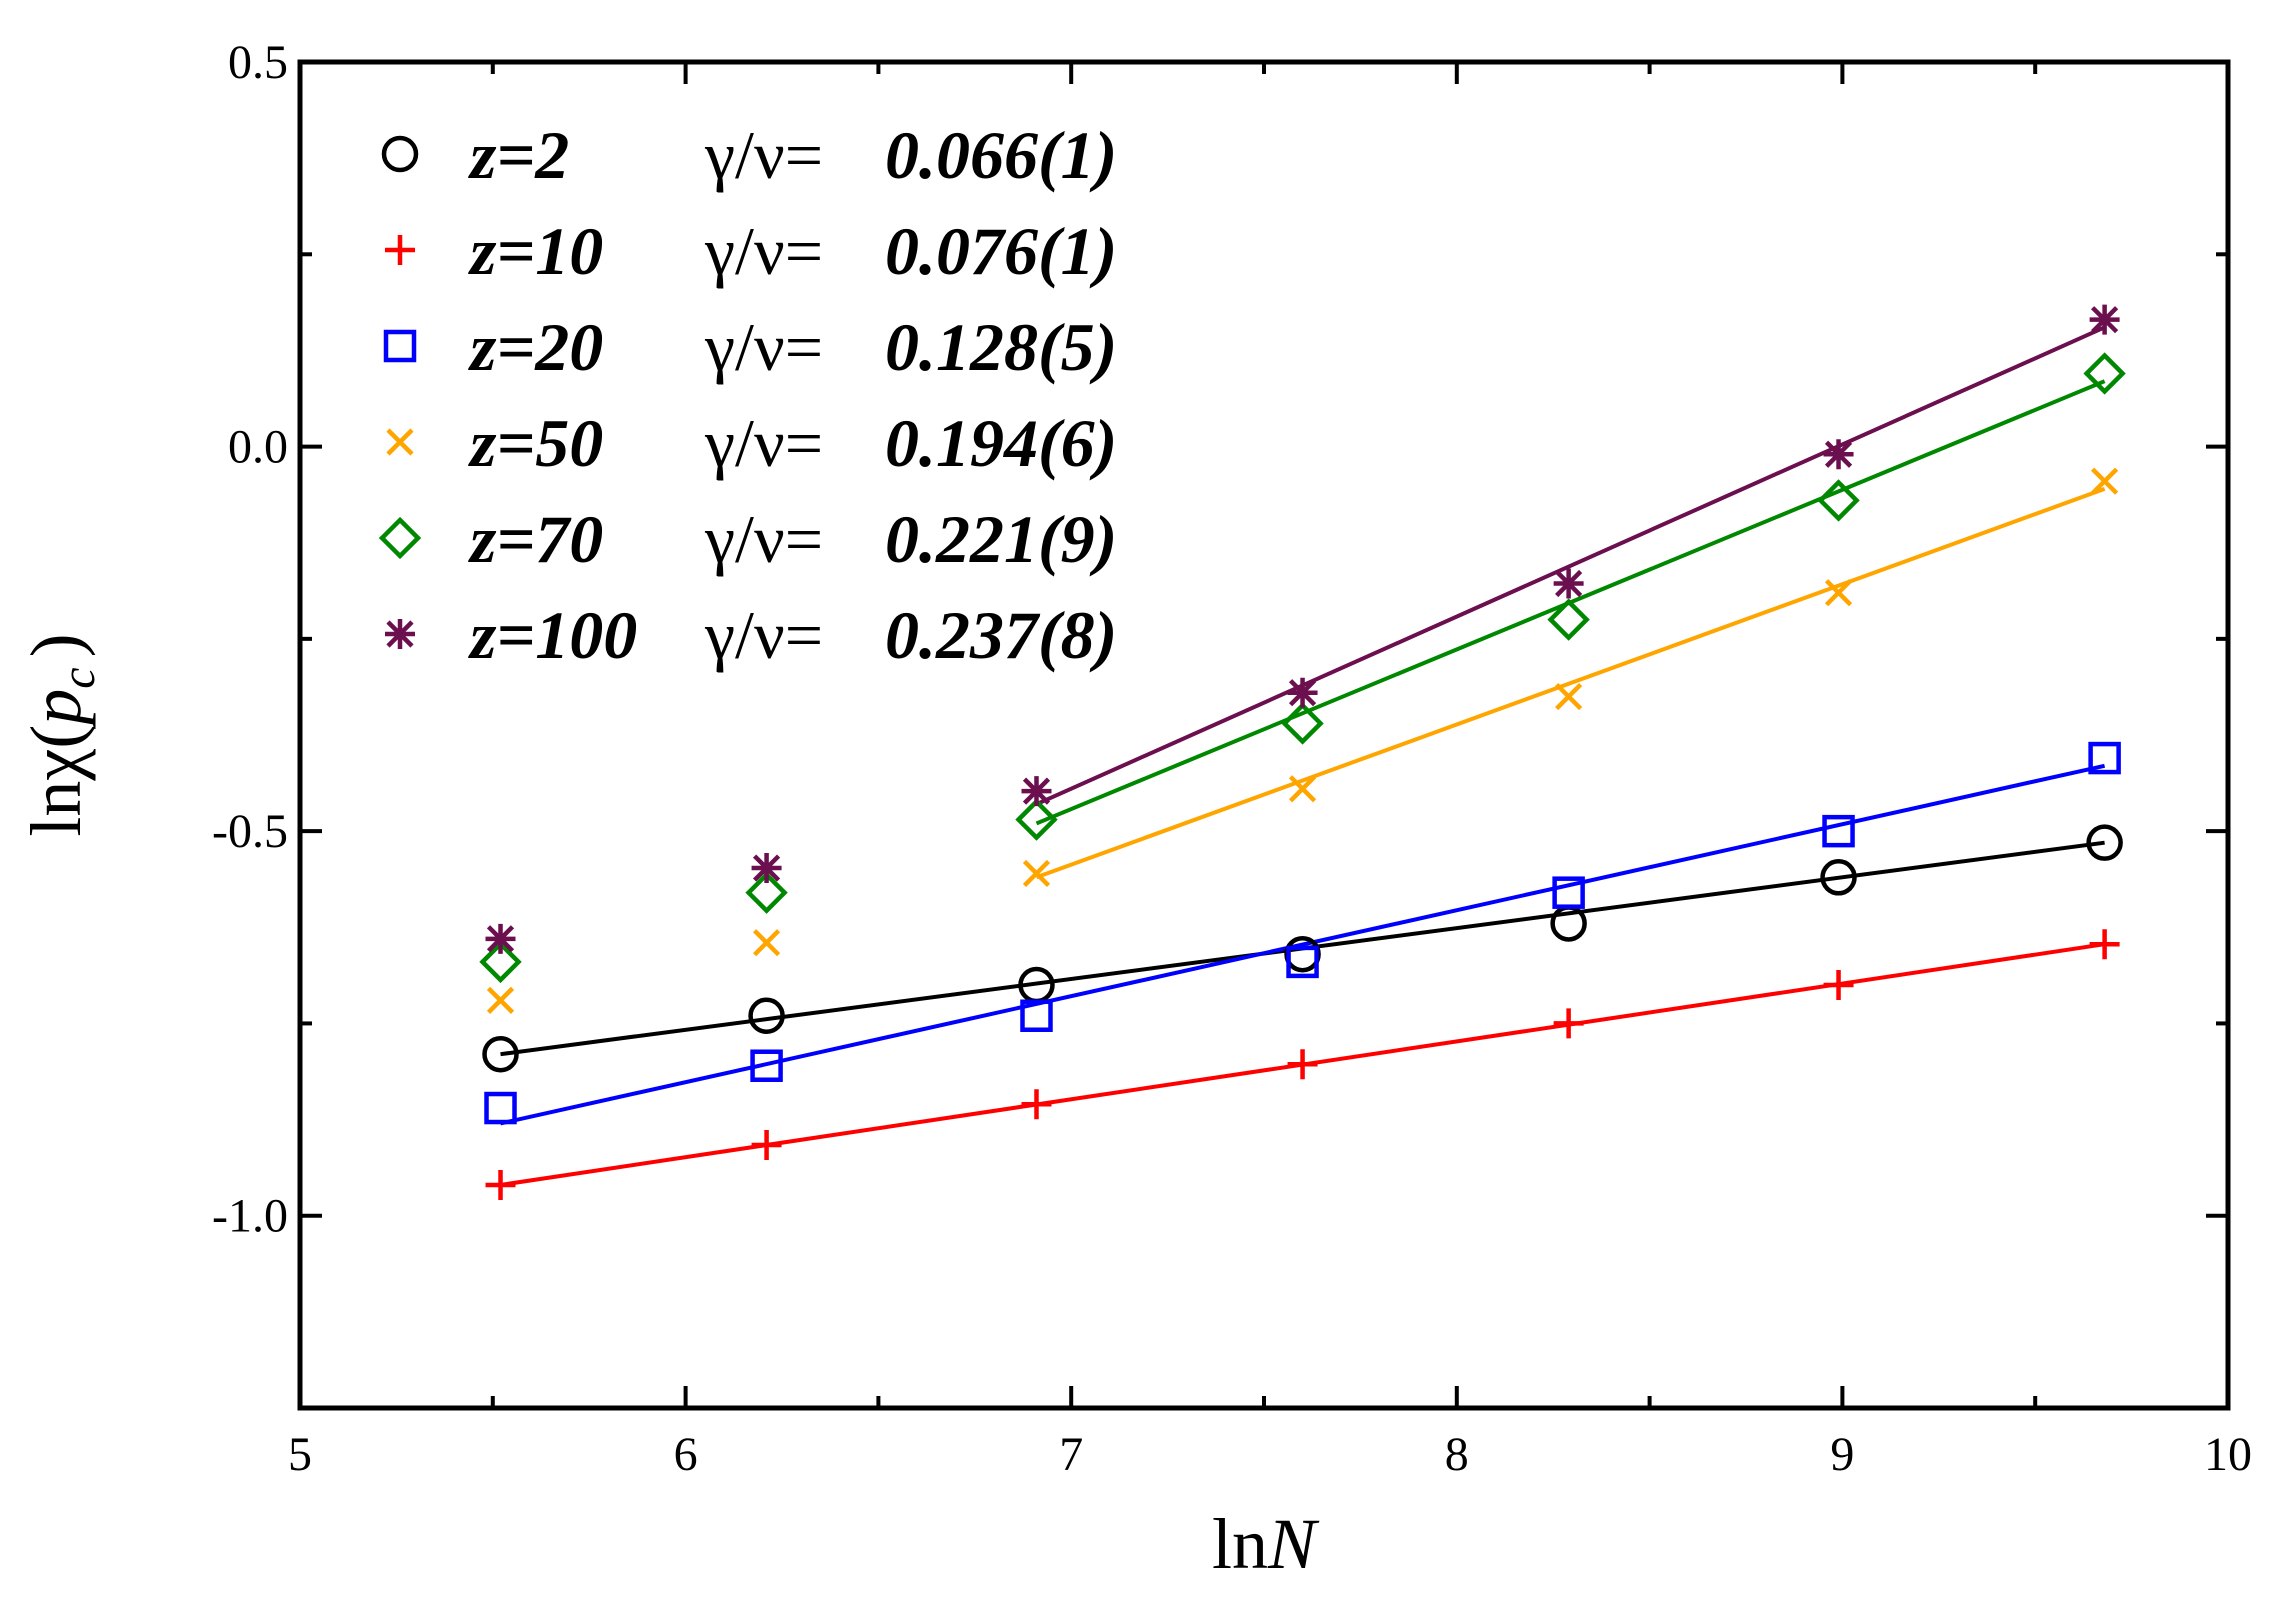 The height and width of the screenshot is (1598, 2284). Describe the element at coordinates (400, 634) in the screenshot. I see `legend-marker-z=100` at that location.